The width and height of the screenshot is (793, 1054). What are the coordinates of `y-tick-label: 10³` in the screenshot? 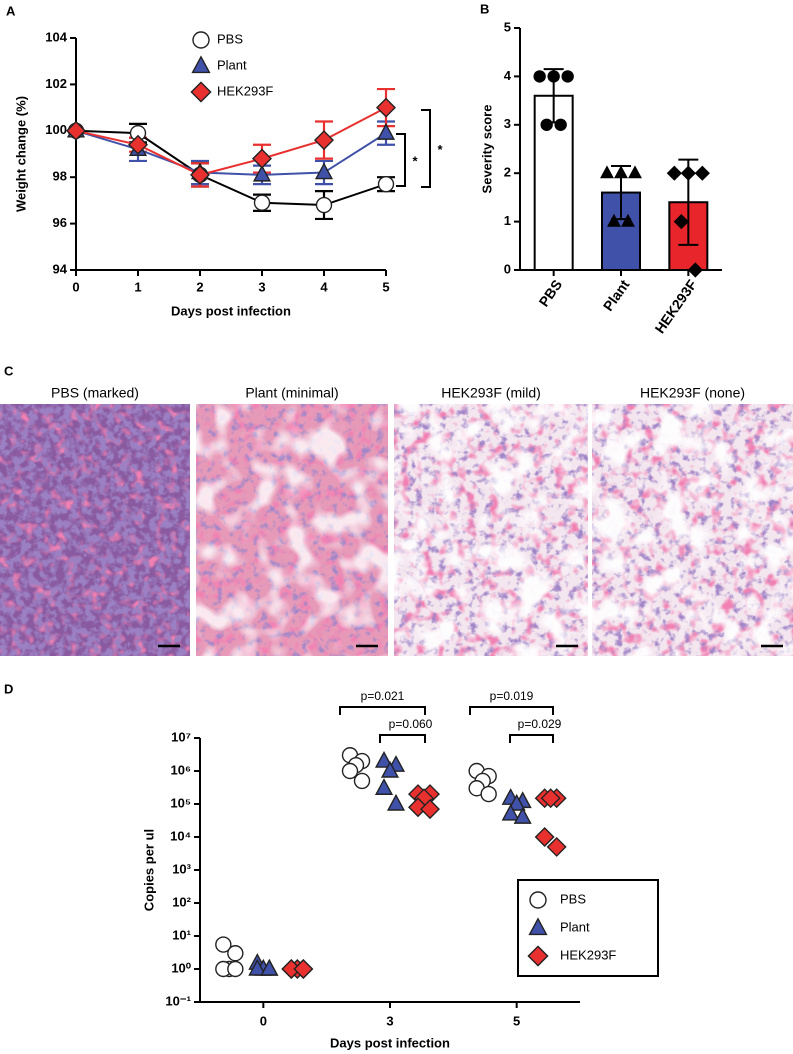 It's located at (181, 868).